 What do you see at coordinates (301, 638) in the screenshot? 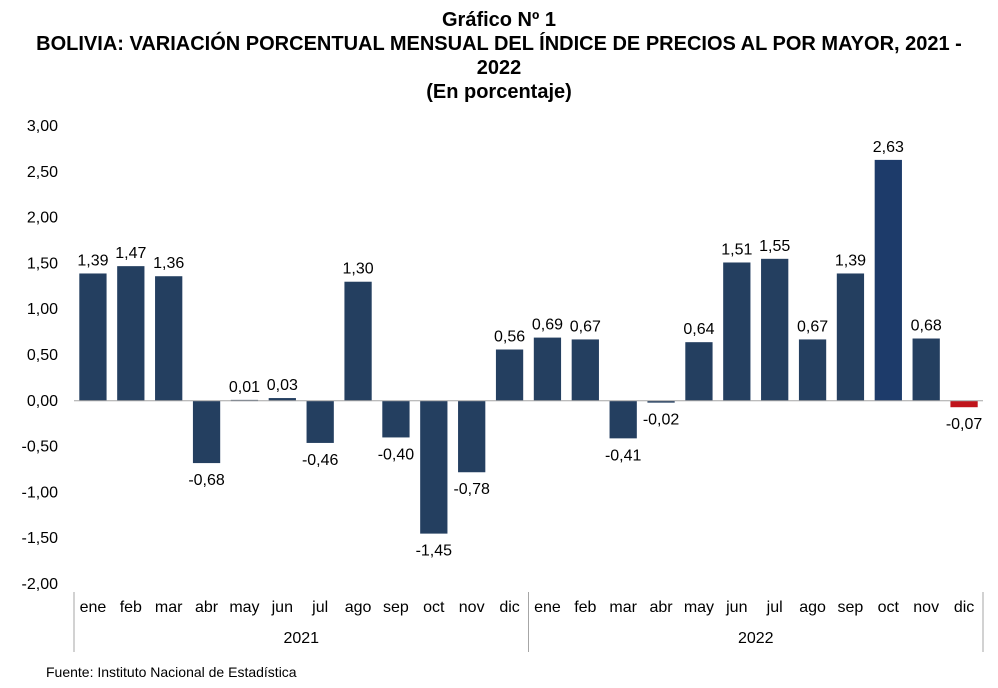
I see `group-label: 2021` at bounding box center [301, 638].